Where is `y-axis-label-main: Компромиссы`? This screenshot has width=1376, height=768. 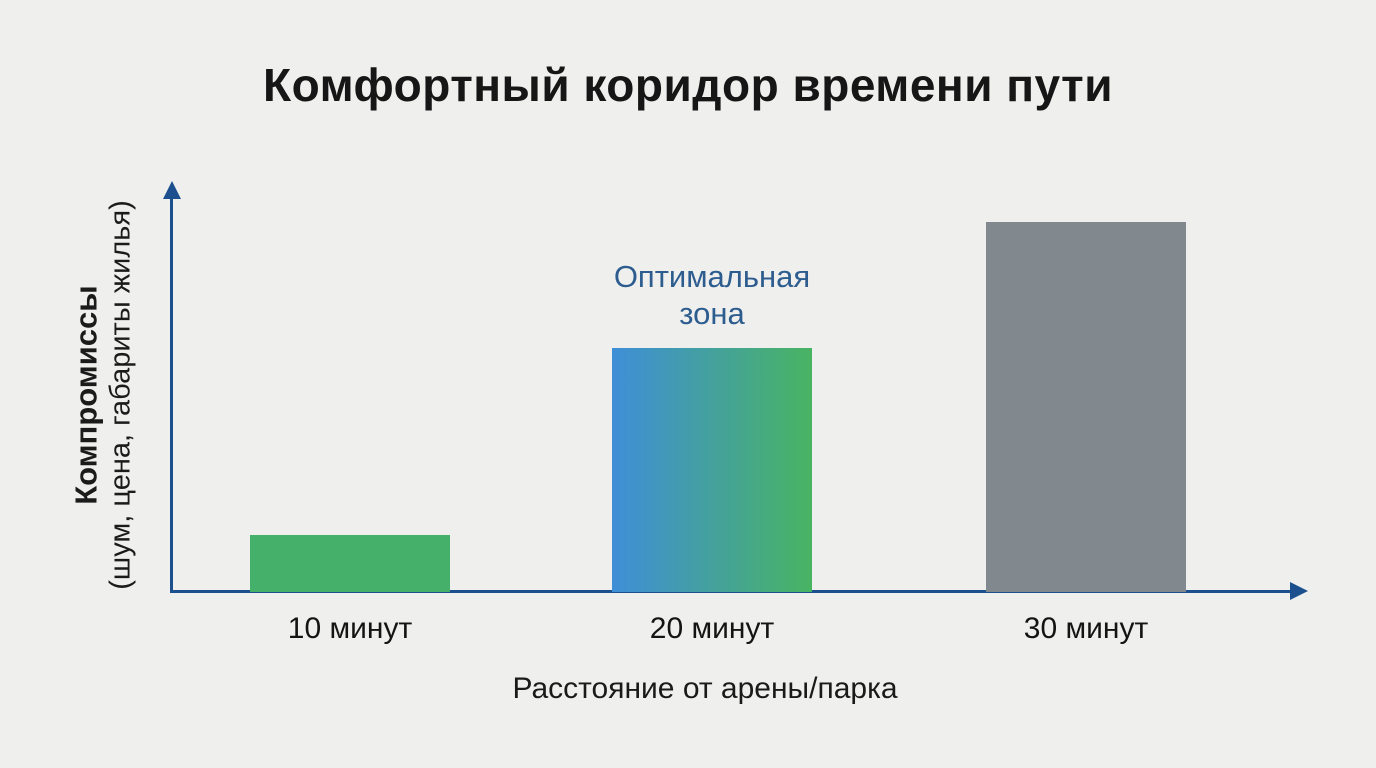
y-axis-label-main: Компромиссы is located at coordinates (86, 395).